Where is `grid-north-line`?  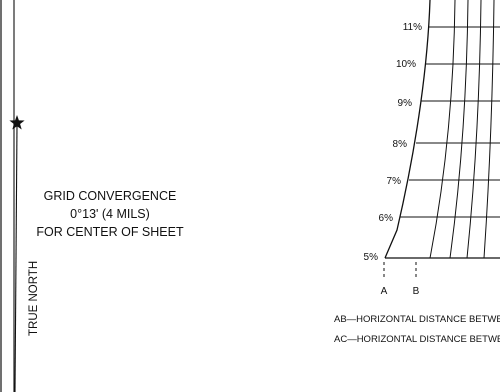
grid-north-line is located at coordinates (16, 258).